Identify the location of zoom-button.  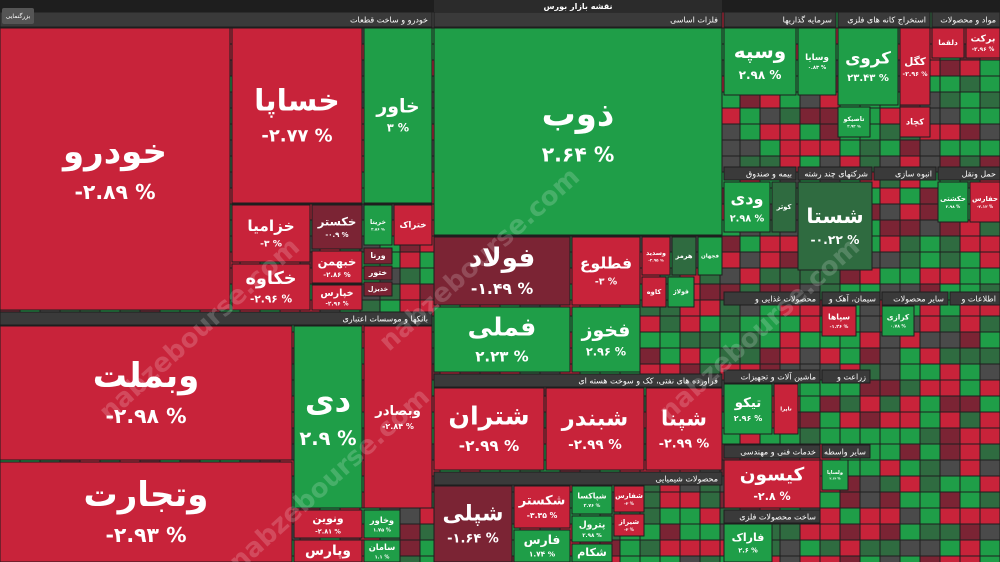
(18, 16).